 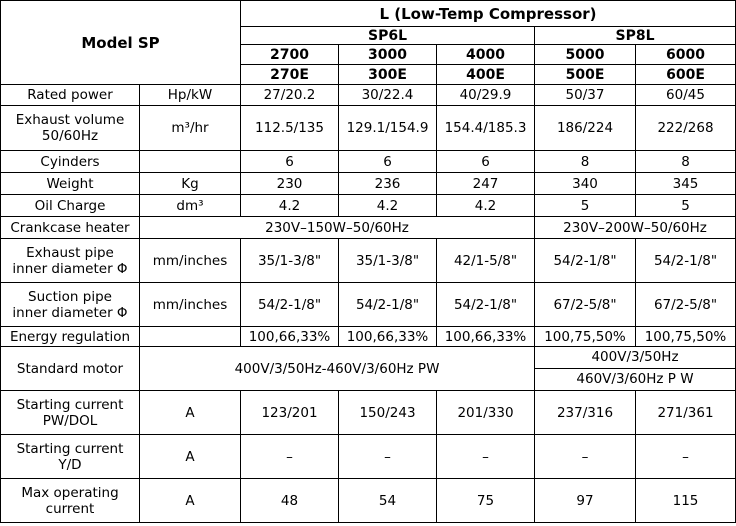 I want to click on cell-value-sp8l: 400V/3/50Hz 460V/3/60Hz P W, so click(x=635, y=368).